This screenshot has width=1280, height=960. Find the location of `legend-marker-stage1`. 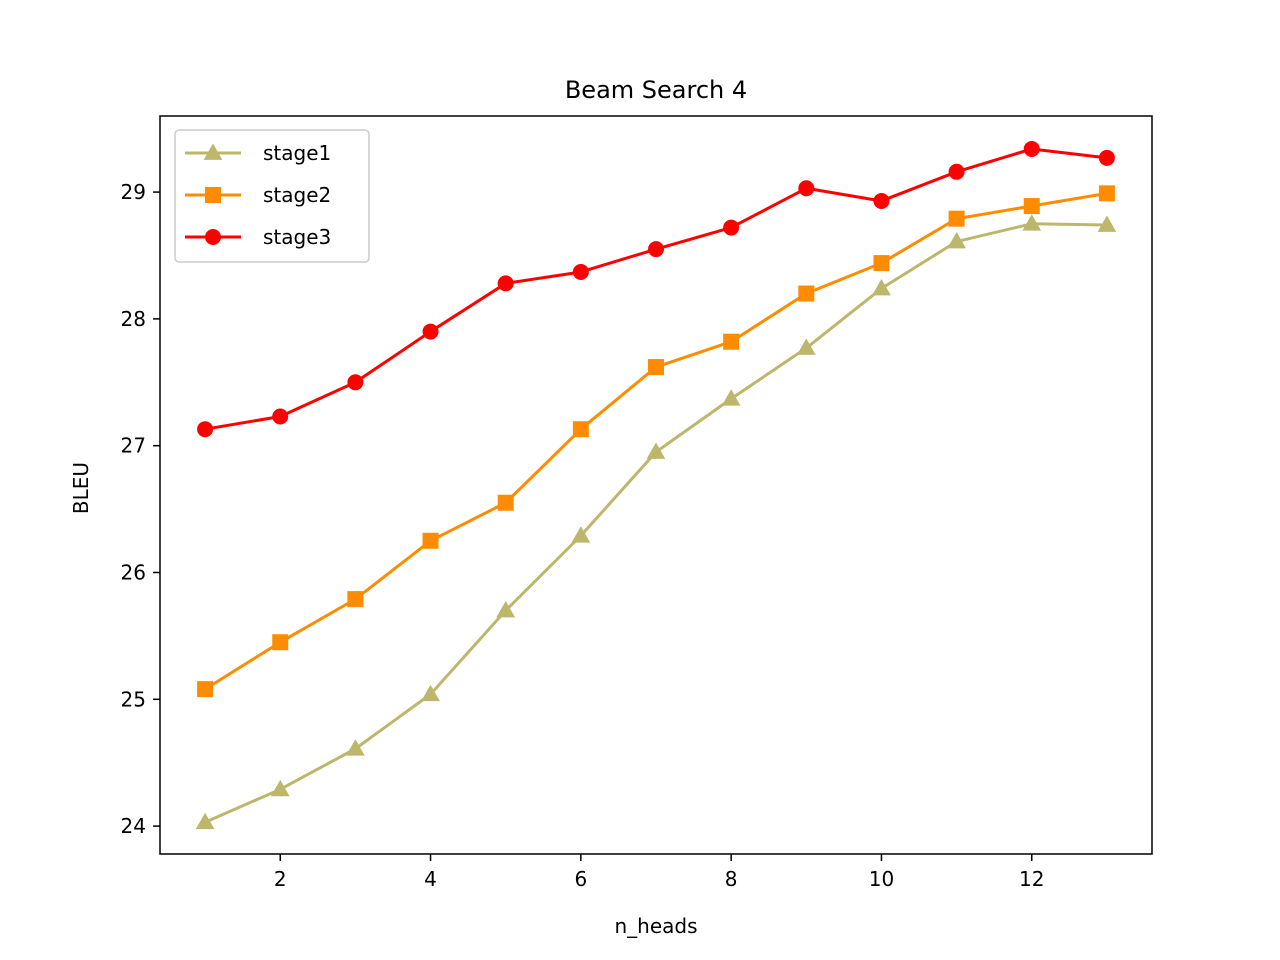

legend-marker-stage1 is located at coordinates (213, 151).